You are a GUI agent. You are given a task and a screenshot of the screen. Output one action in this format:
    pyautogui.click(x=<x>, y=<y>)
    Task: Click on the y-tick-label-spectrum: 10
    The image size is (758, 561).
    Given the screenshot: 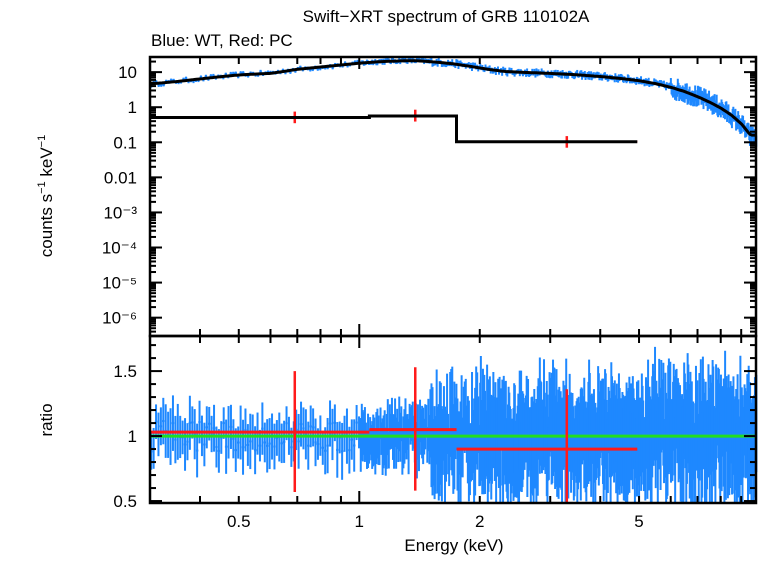 What is the action you would take?
    pyautogui.click(x=127, y=72)
    